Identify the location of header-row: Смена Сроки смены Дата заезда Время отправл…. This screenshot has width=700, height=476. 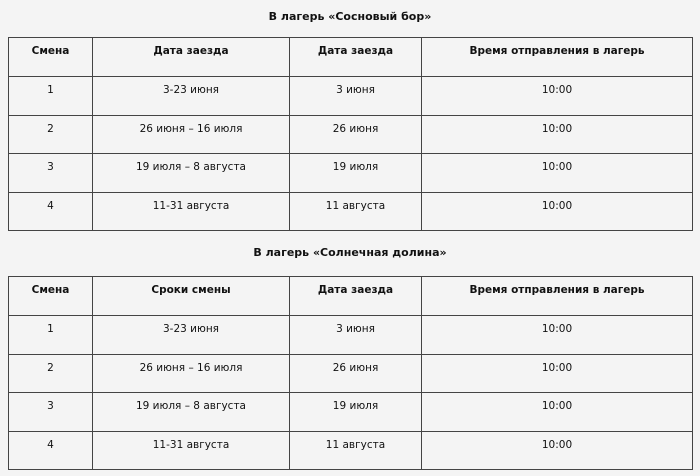
(350, 296).